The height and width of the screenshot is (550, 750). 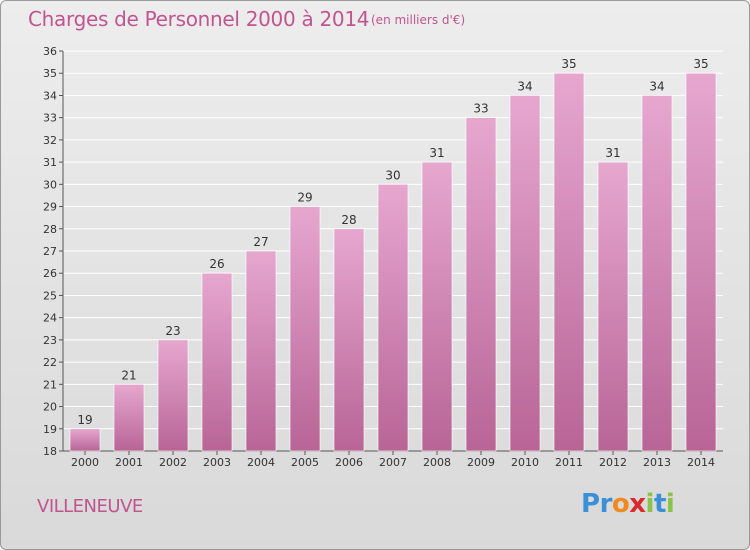 What do you see at coordinates (90, 506) in the screenshot?
I see `commune-name: VILLENEUVE` at bounding box center [90, 506].